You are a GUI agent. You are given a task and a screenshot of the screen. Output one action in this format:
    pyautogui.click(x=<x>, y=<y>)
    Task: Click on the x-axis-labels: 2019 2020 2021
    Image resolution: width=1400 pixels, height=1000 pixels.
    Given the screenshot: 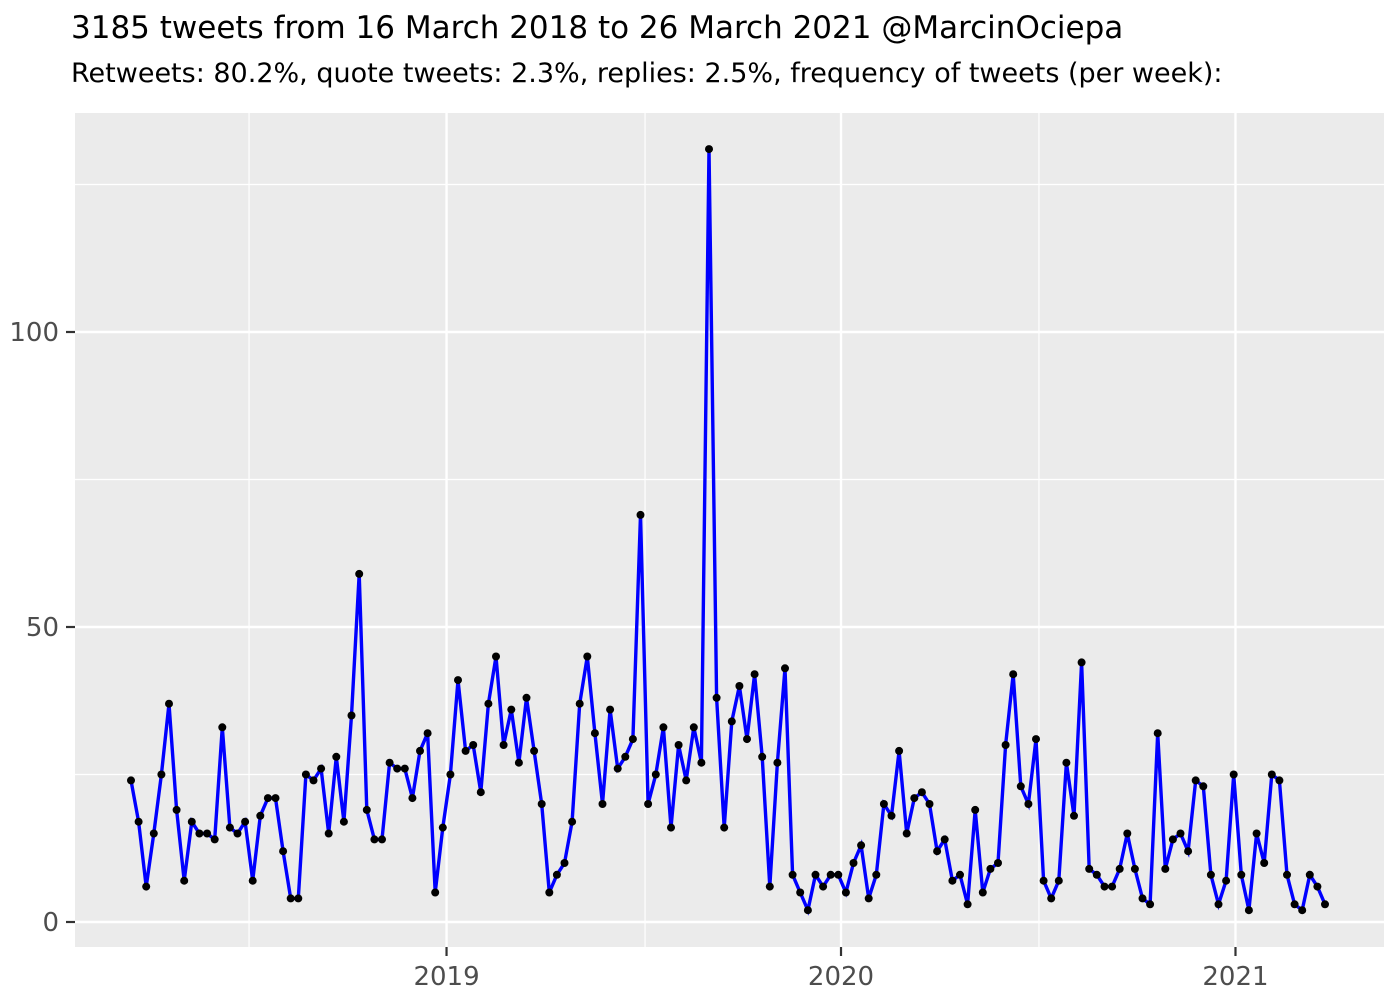 What is the action you would take?
    pyautogui.click(x=840, y=977)
    